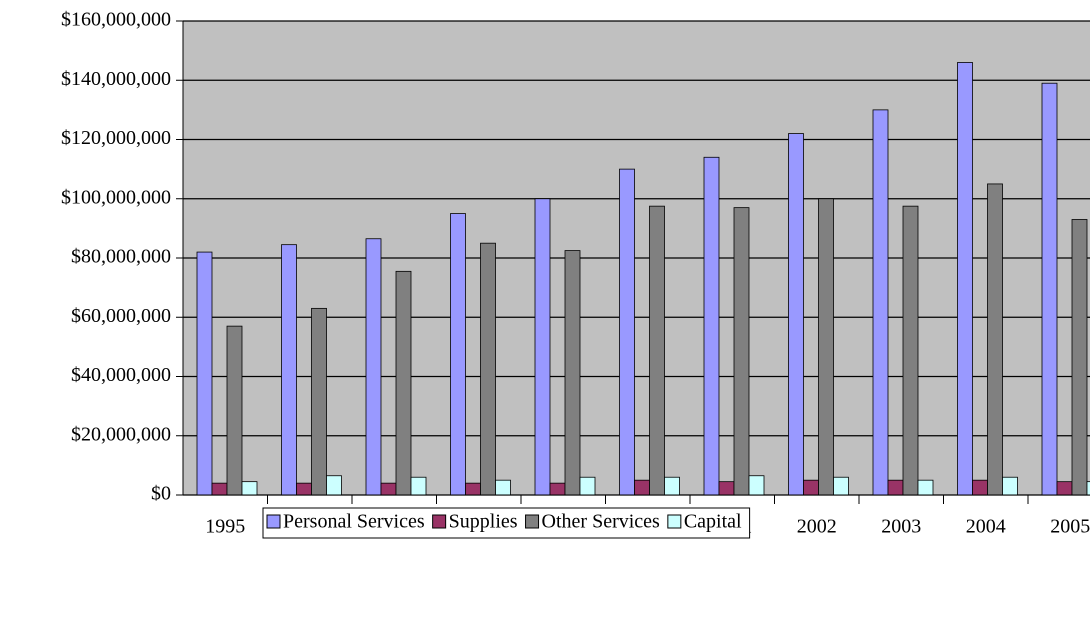 This screenshot has height=622, width=1090. Describe the element at coordinates (121, 257) in the screenshot. I see `y-tick-label: $80,000,000` at that location.